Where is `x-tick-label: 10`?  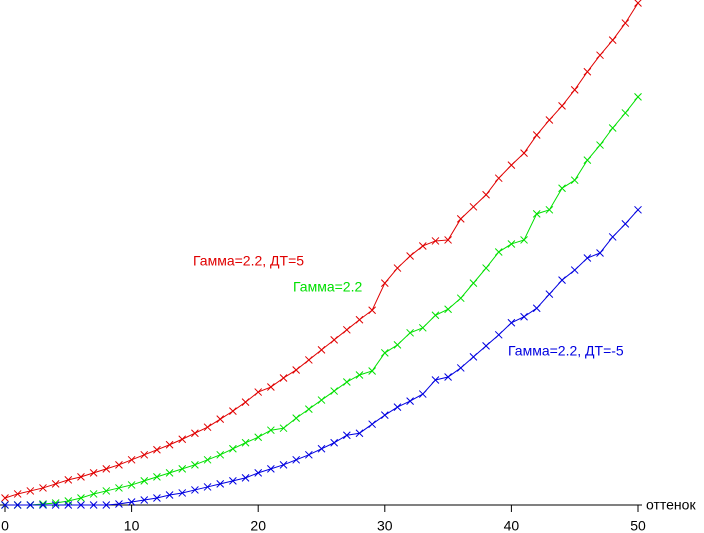 x-tick-label: 10 is located at coordinates (132, 525).